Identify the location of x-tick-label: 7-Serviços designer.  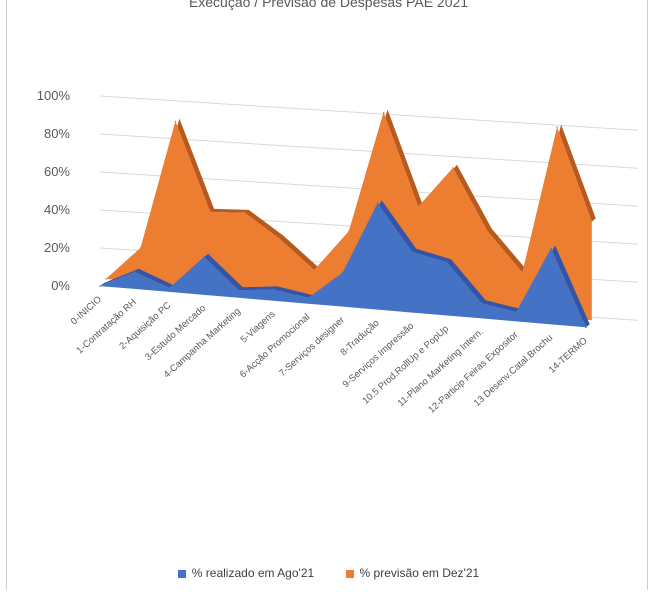
(312, 347).